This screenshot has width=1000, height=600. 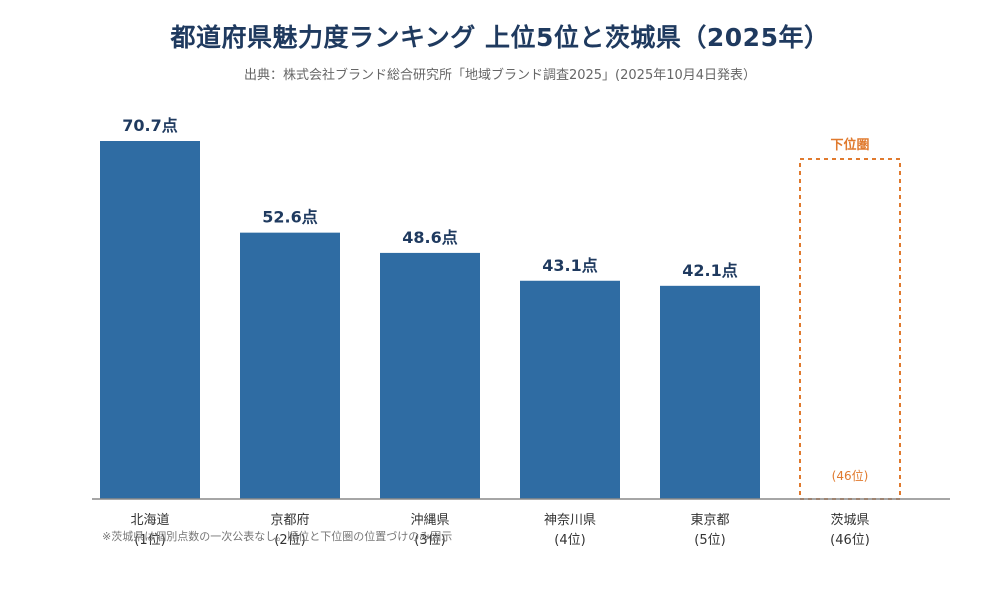 What do you see at coordinates (849, 145) in the screenshot?
I see `lower-tier-label: 下位圏` at bounding box center [849, 145].